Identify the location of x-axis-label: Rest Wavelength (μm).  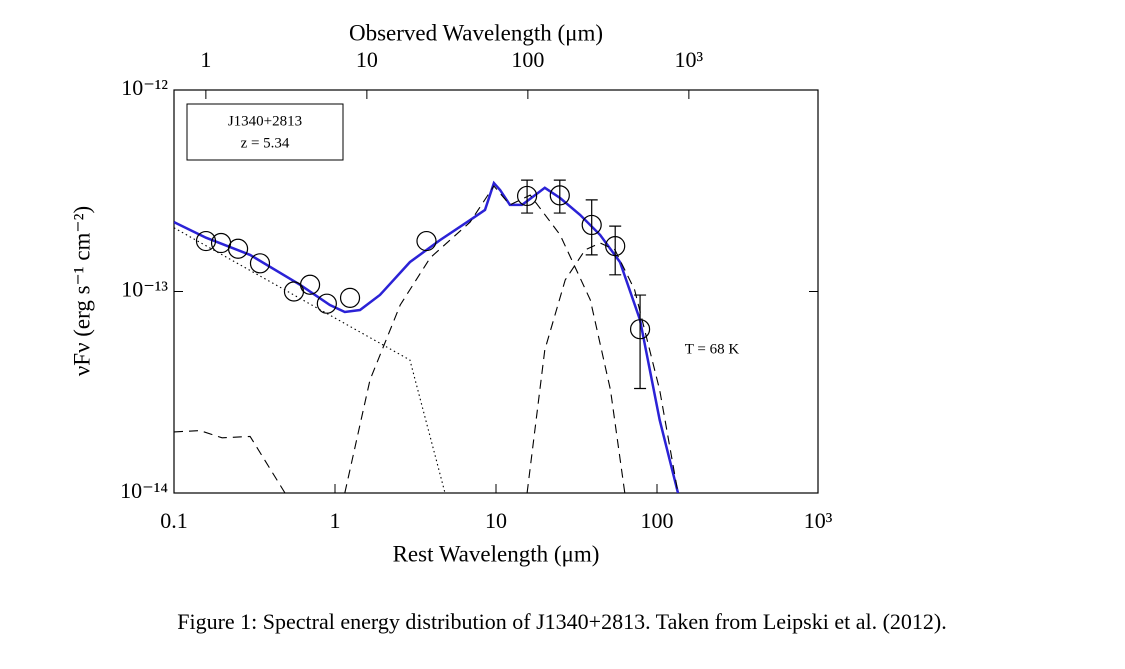
(496, 553).